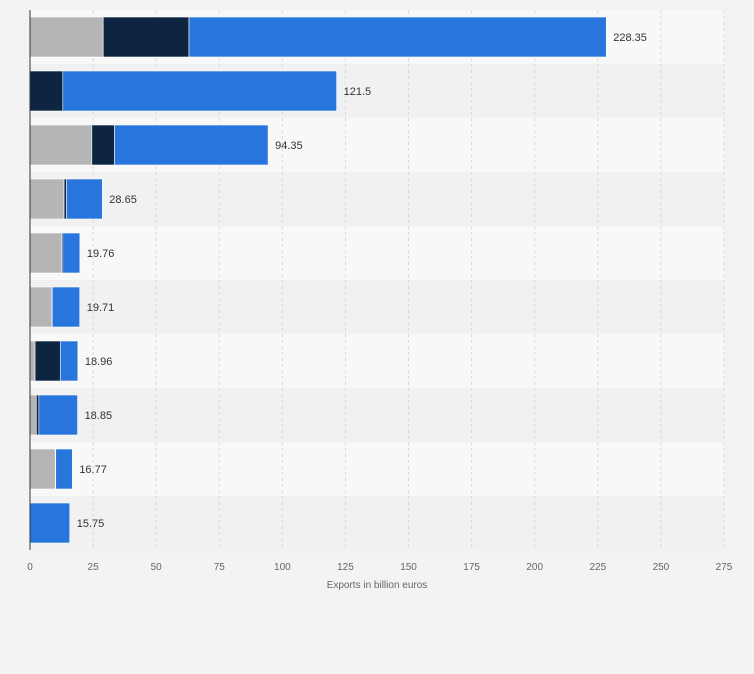 The height and width of the screenshot is (674, 754). What do you see at coordinates (123, 200) in the screenshot?
I see `value-label: 28.65` at bounding box center [123, 200].